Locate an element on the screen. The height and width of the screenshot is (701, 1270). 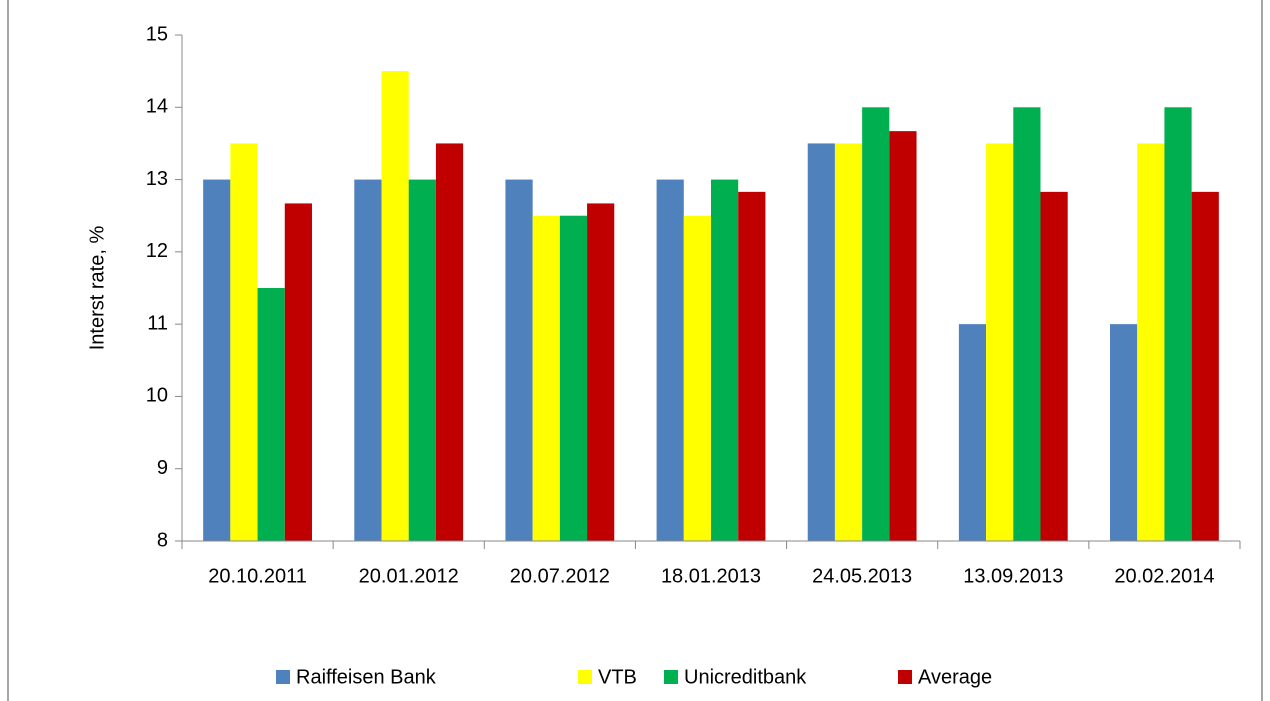
legend-label: Unicreditbank is located at coordinates (745, 677).